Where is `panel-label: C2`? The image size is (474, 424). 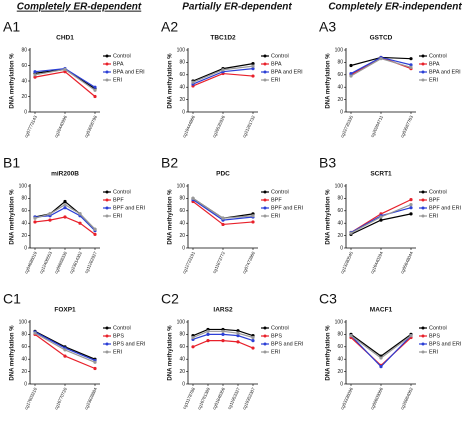 panel-label: C2 is located at coordinates (170, 299).